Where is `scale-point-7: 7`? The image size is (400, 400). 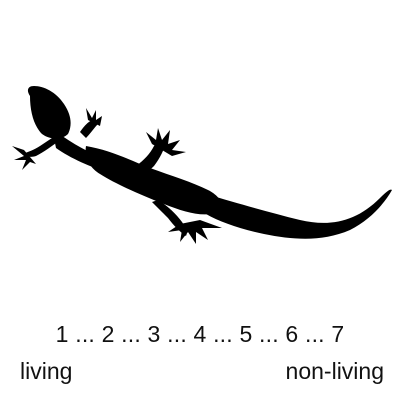
scale-point-7: 7 is located at coordinates (338, 333).